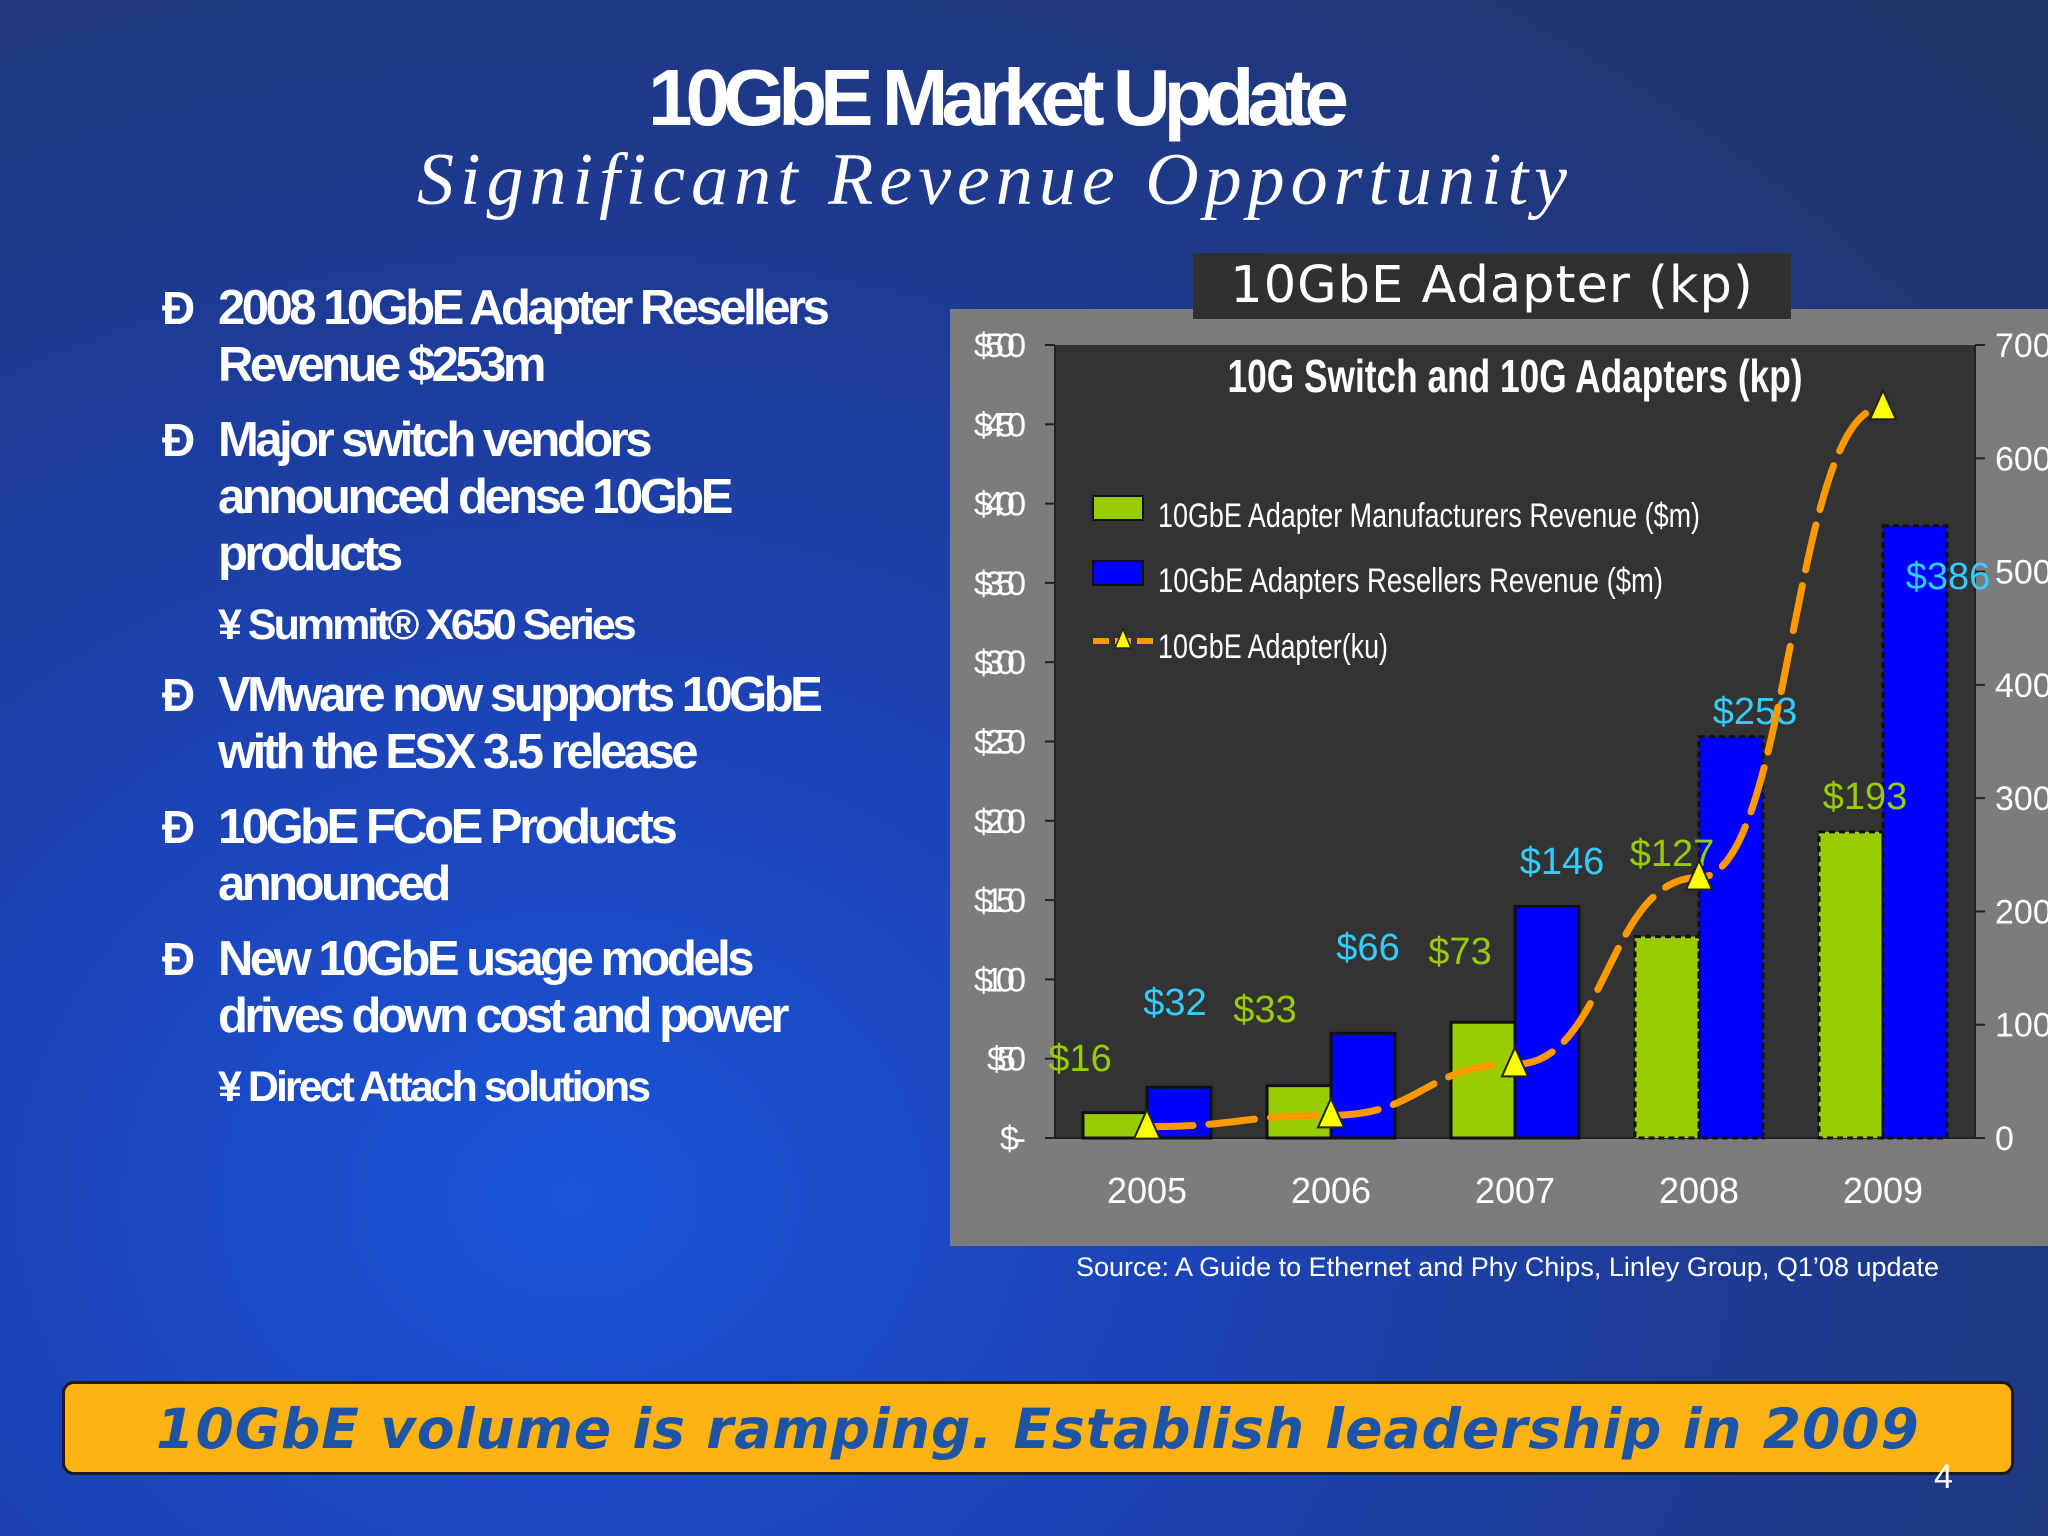 This screenshot has width=2048, height=1536. I want to click on y-left-tick-label: $500, so click(1000, 346).